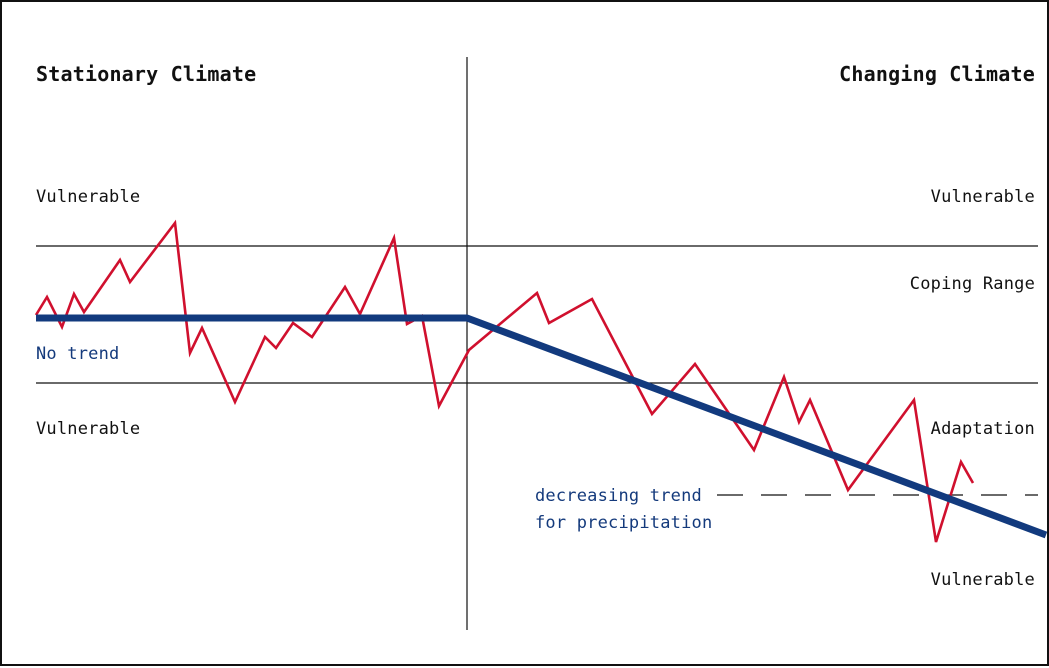 Image resolution: width=1049 pixels, height=668 pixels. Describe the element at coordinates (78, 354) in the screenshot. I see `no-trend-label: No trend` at that location.